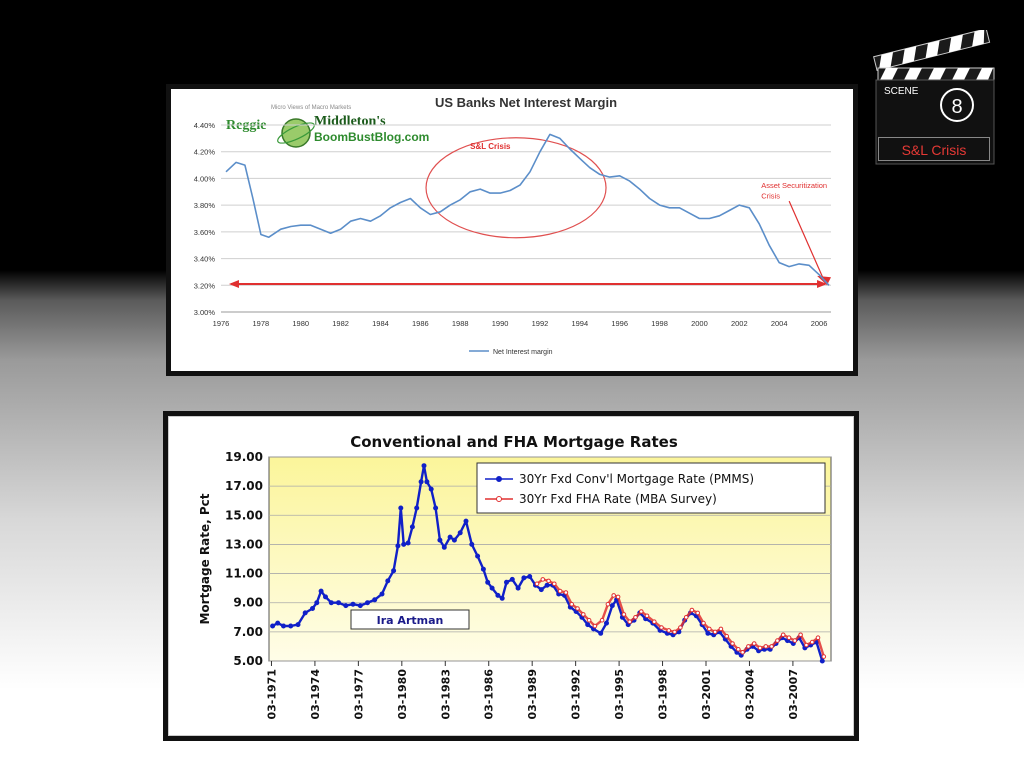 The width and height of the screenshot is (1024, 768). Describe the element at coordinates (402, 694) in the screenshot. I see `mortgage-xtick-label: 03-1980` at that location.